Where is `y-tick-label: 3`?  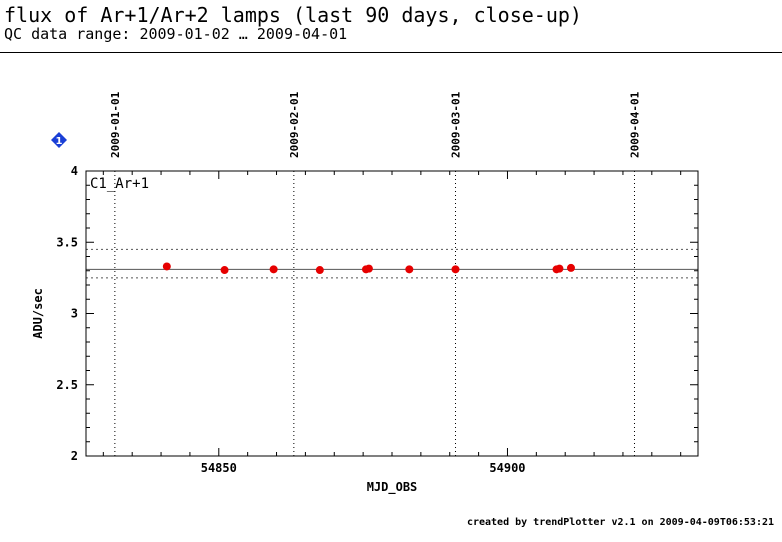 y-tick-label: 3 is located at coordinates (74, 314).